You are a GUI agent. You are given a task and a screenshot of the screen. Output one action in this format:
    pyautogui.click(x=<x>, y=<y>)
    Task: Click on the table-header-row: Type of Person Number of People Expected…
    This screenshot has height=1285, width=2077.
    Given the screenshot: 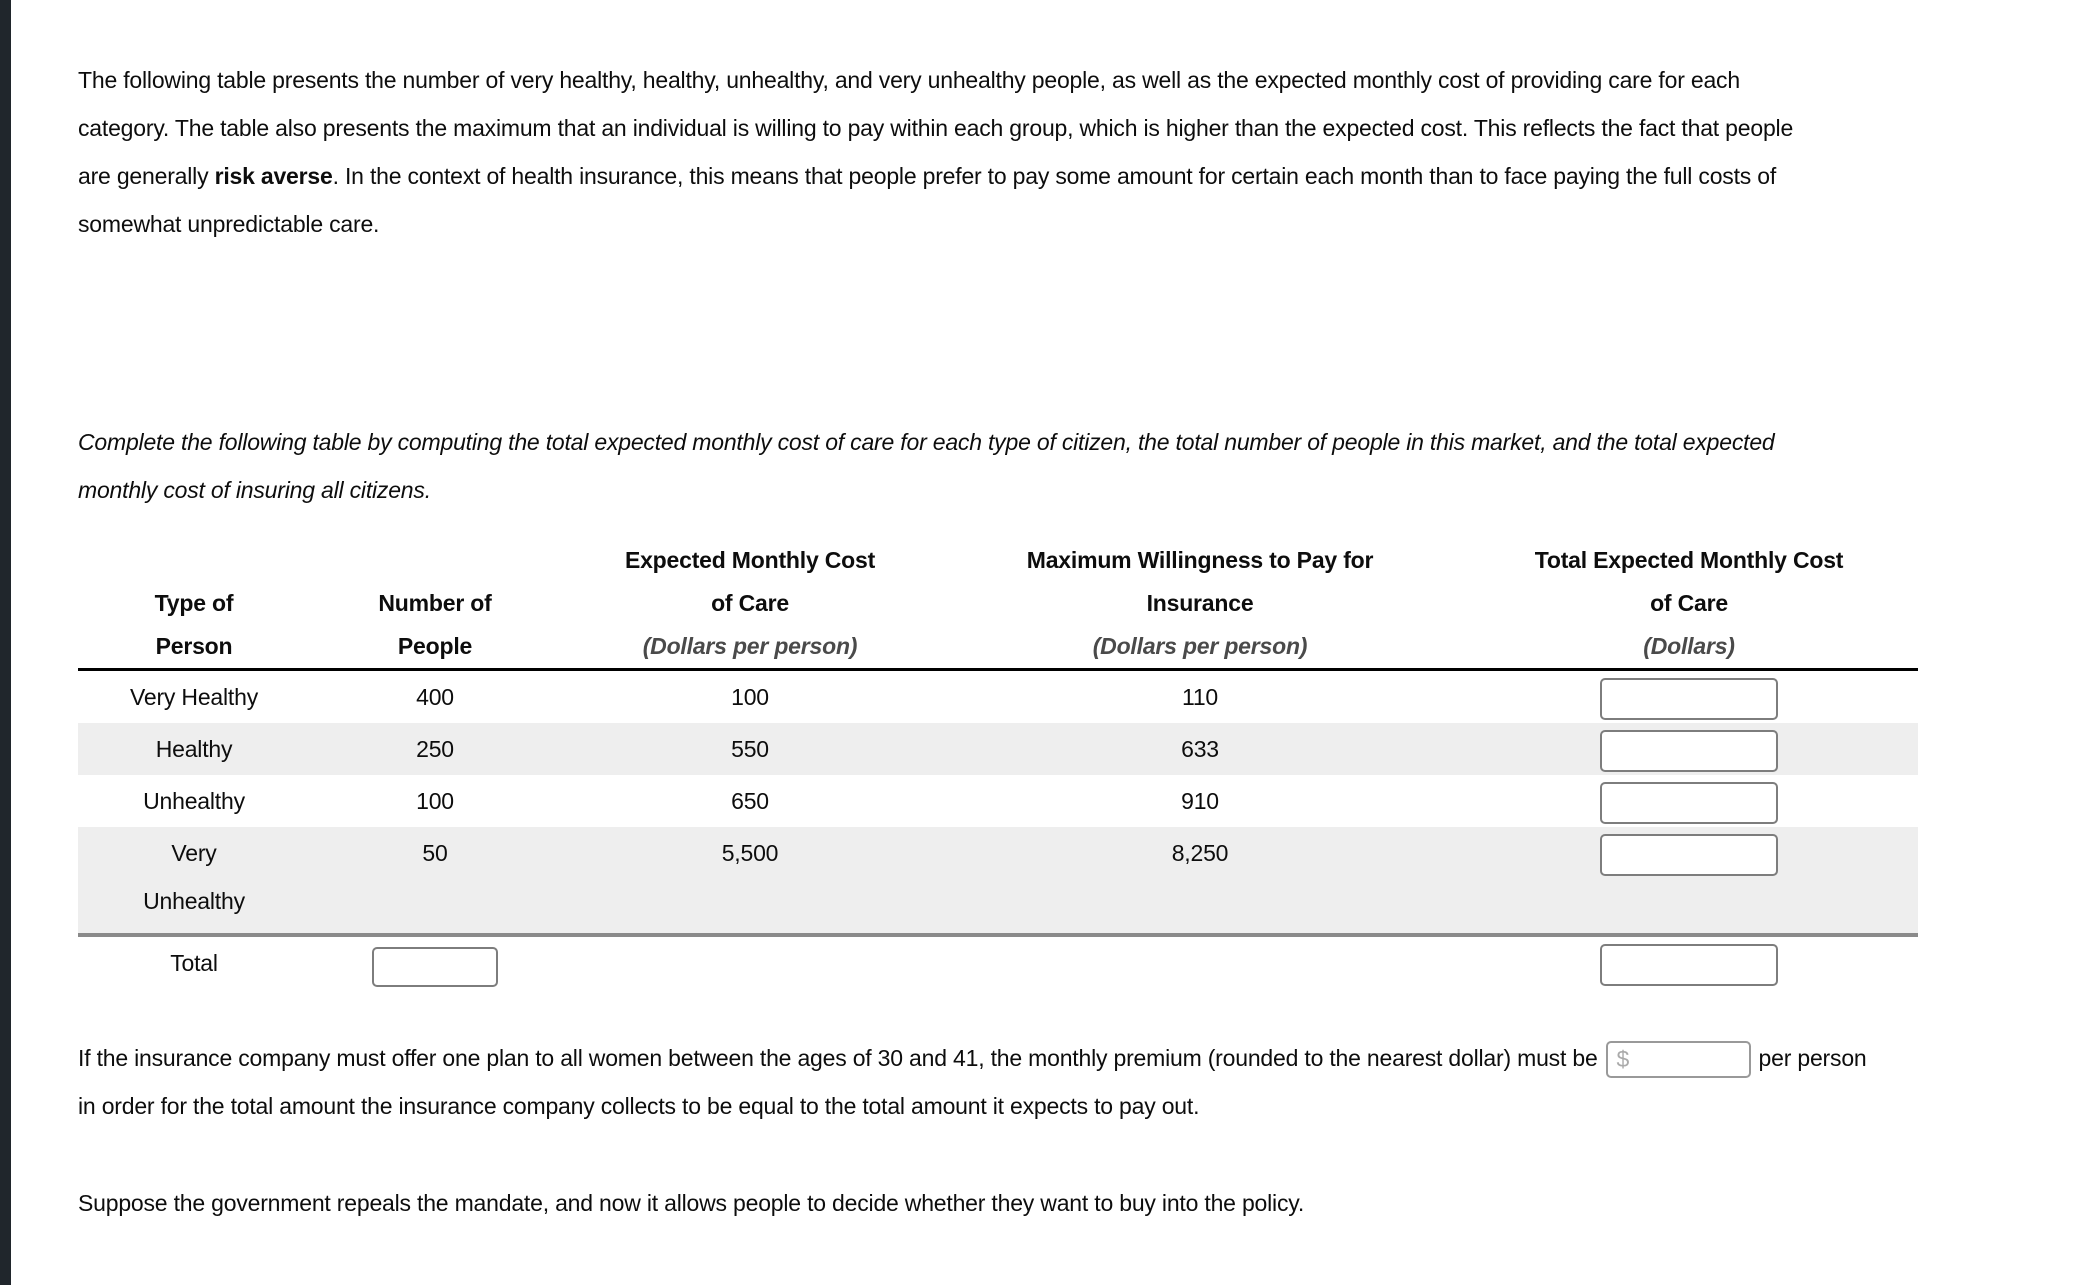 What is the action you would take?
    pyautogui.click(x=998, y=599)
    